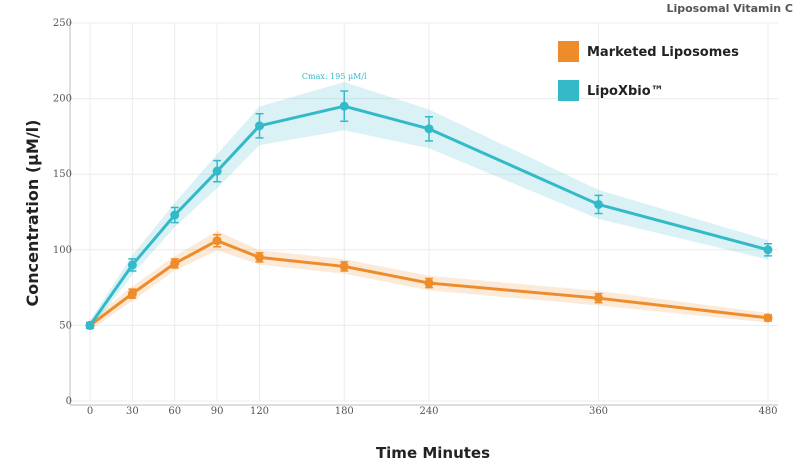 Image resolution: width=798 pixels, height=463 pixels. I want to click on x-tick-label: 90, so click(217, 411).